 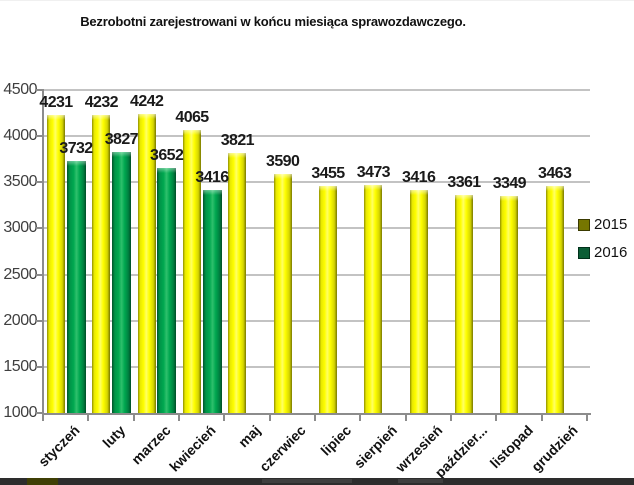 What do you see at coordinates (584, 224) in the screenshot?
I see `legend-swatch-2015` at bounding box center [584, 224].